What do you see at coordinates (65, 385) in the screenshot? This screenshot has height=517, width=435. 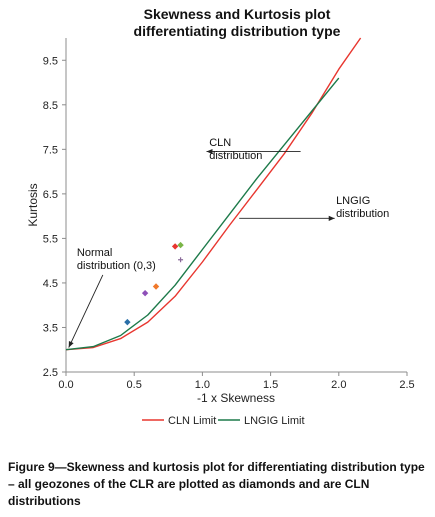 I see `x-tick-label: 0.0` at bounding box center [65, 385].